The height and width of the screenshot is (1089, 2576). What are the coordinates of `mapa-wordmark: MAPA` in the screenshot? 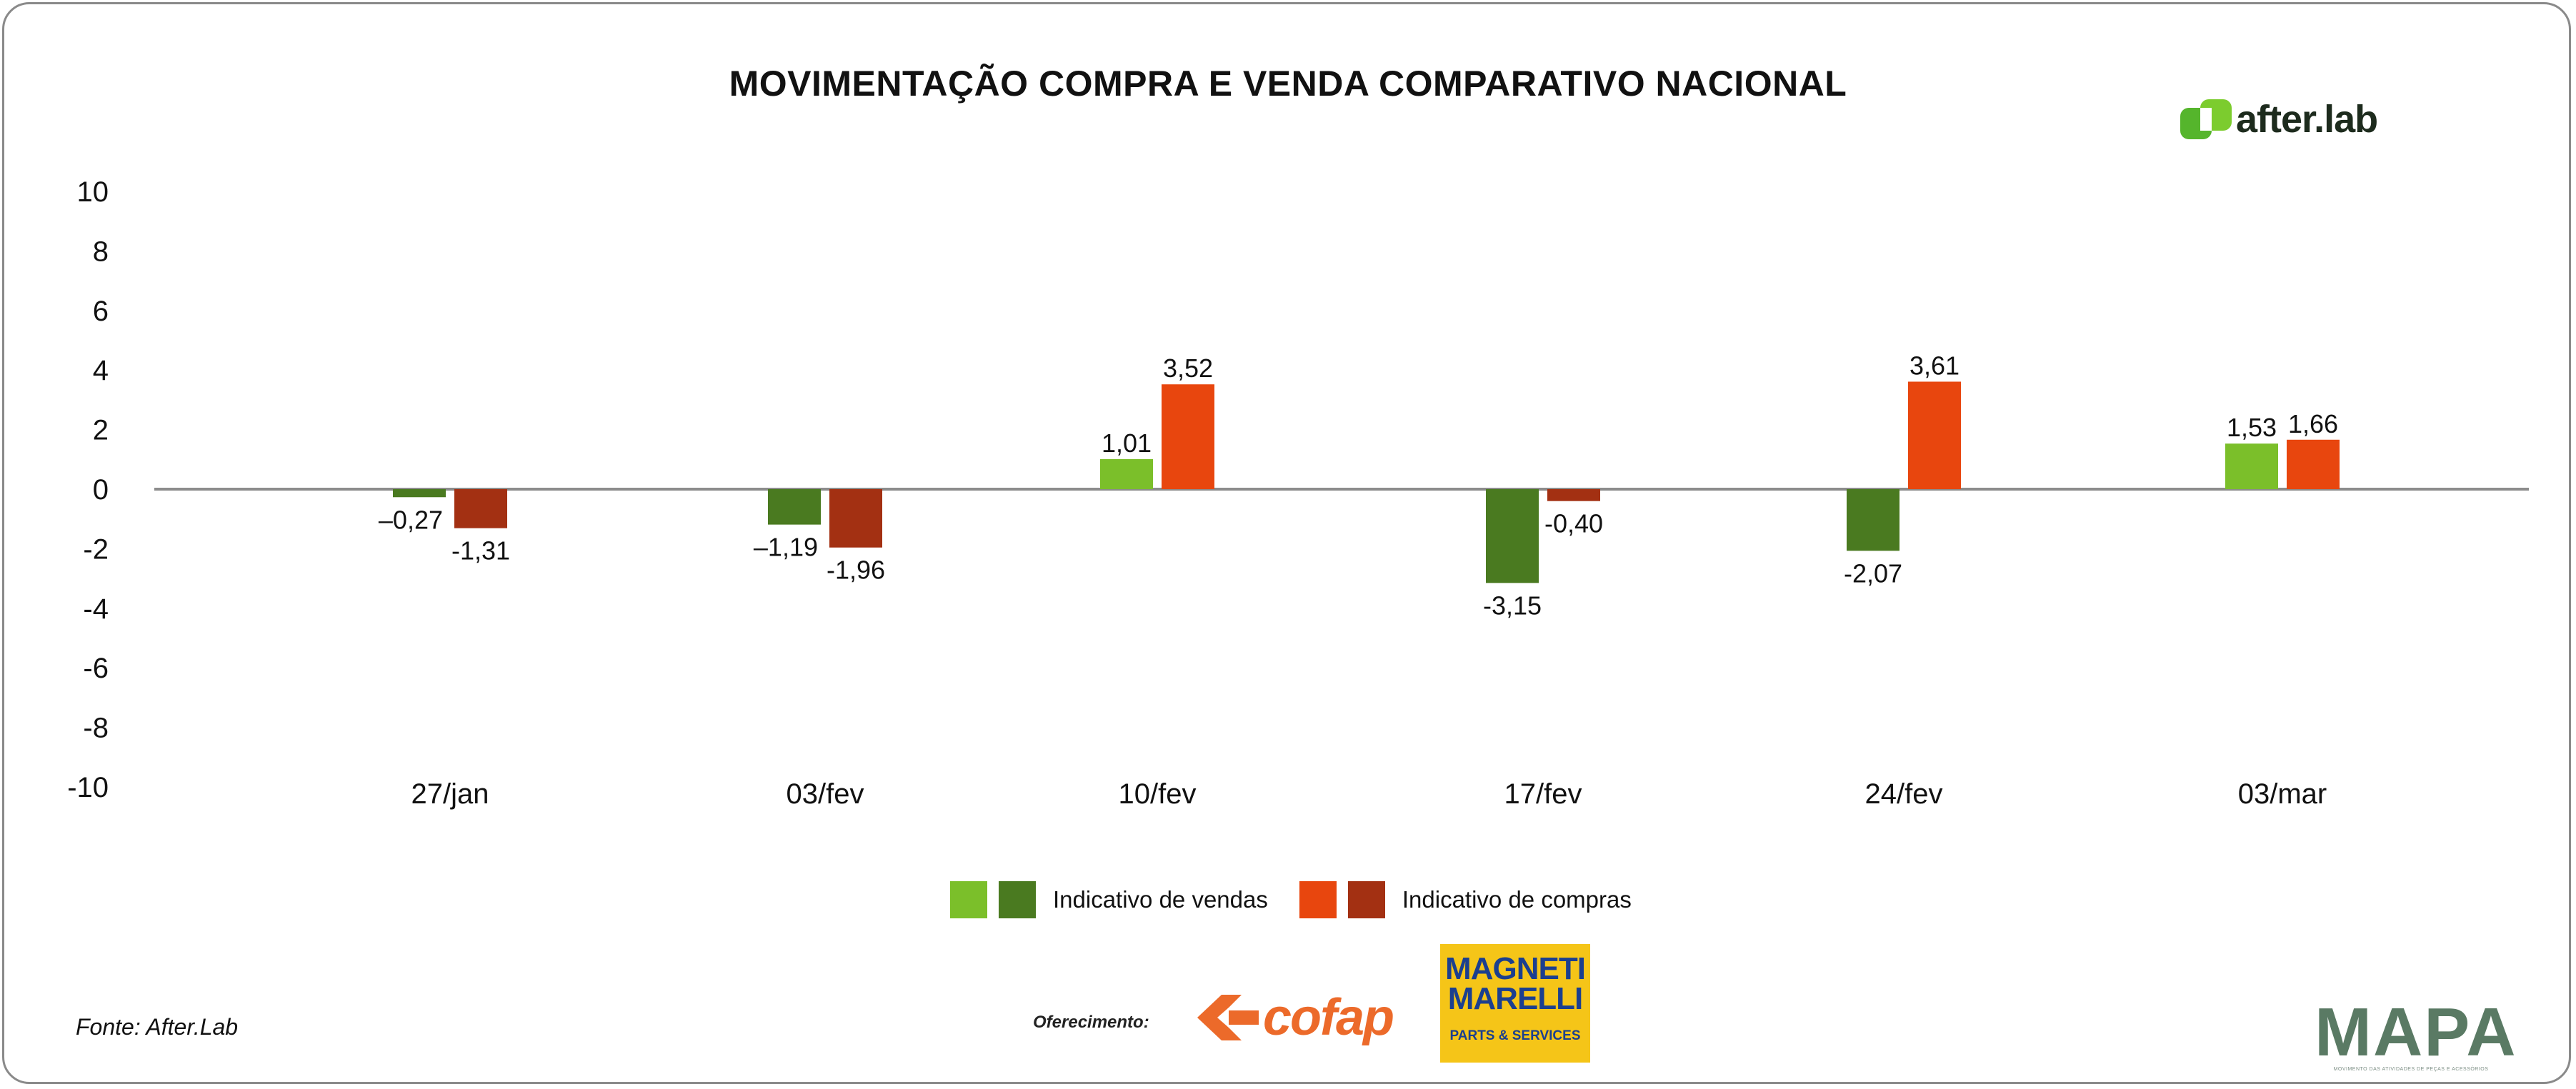 It's located at (2416, 1032).